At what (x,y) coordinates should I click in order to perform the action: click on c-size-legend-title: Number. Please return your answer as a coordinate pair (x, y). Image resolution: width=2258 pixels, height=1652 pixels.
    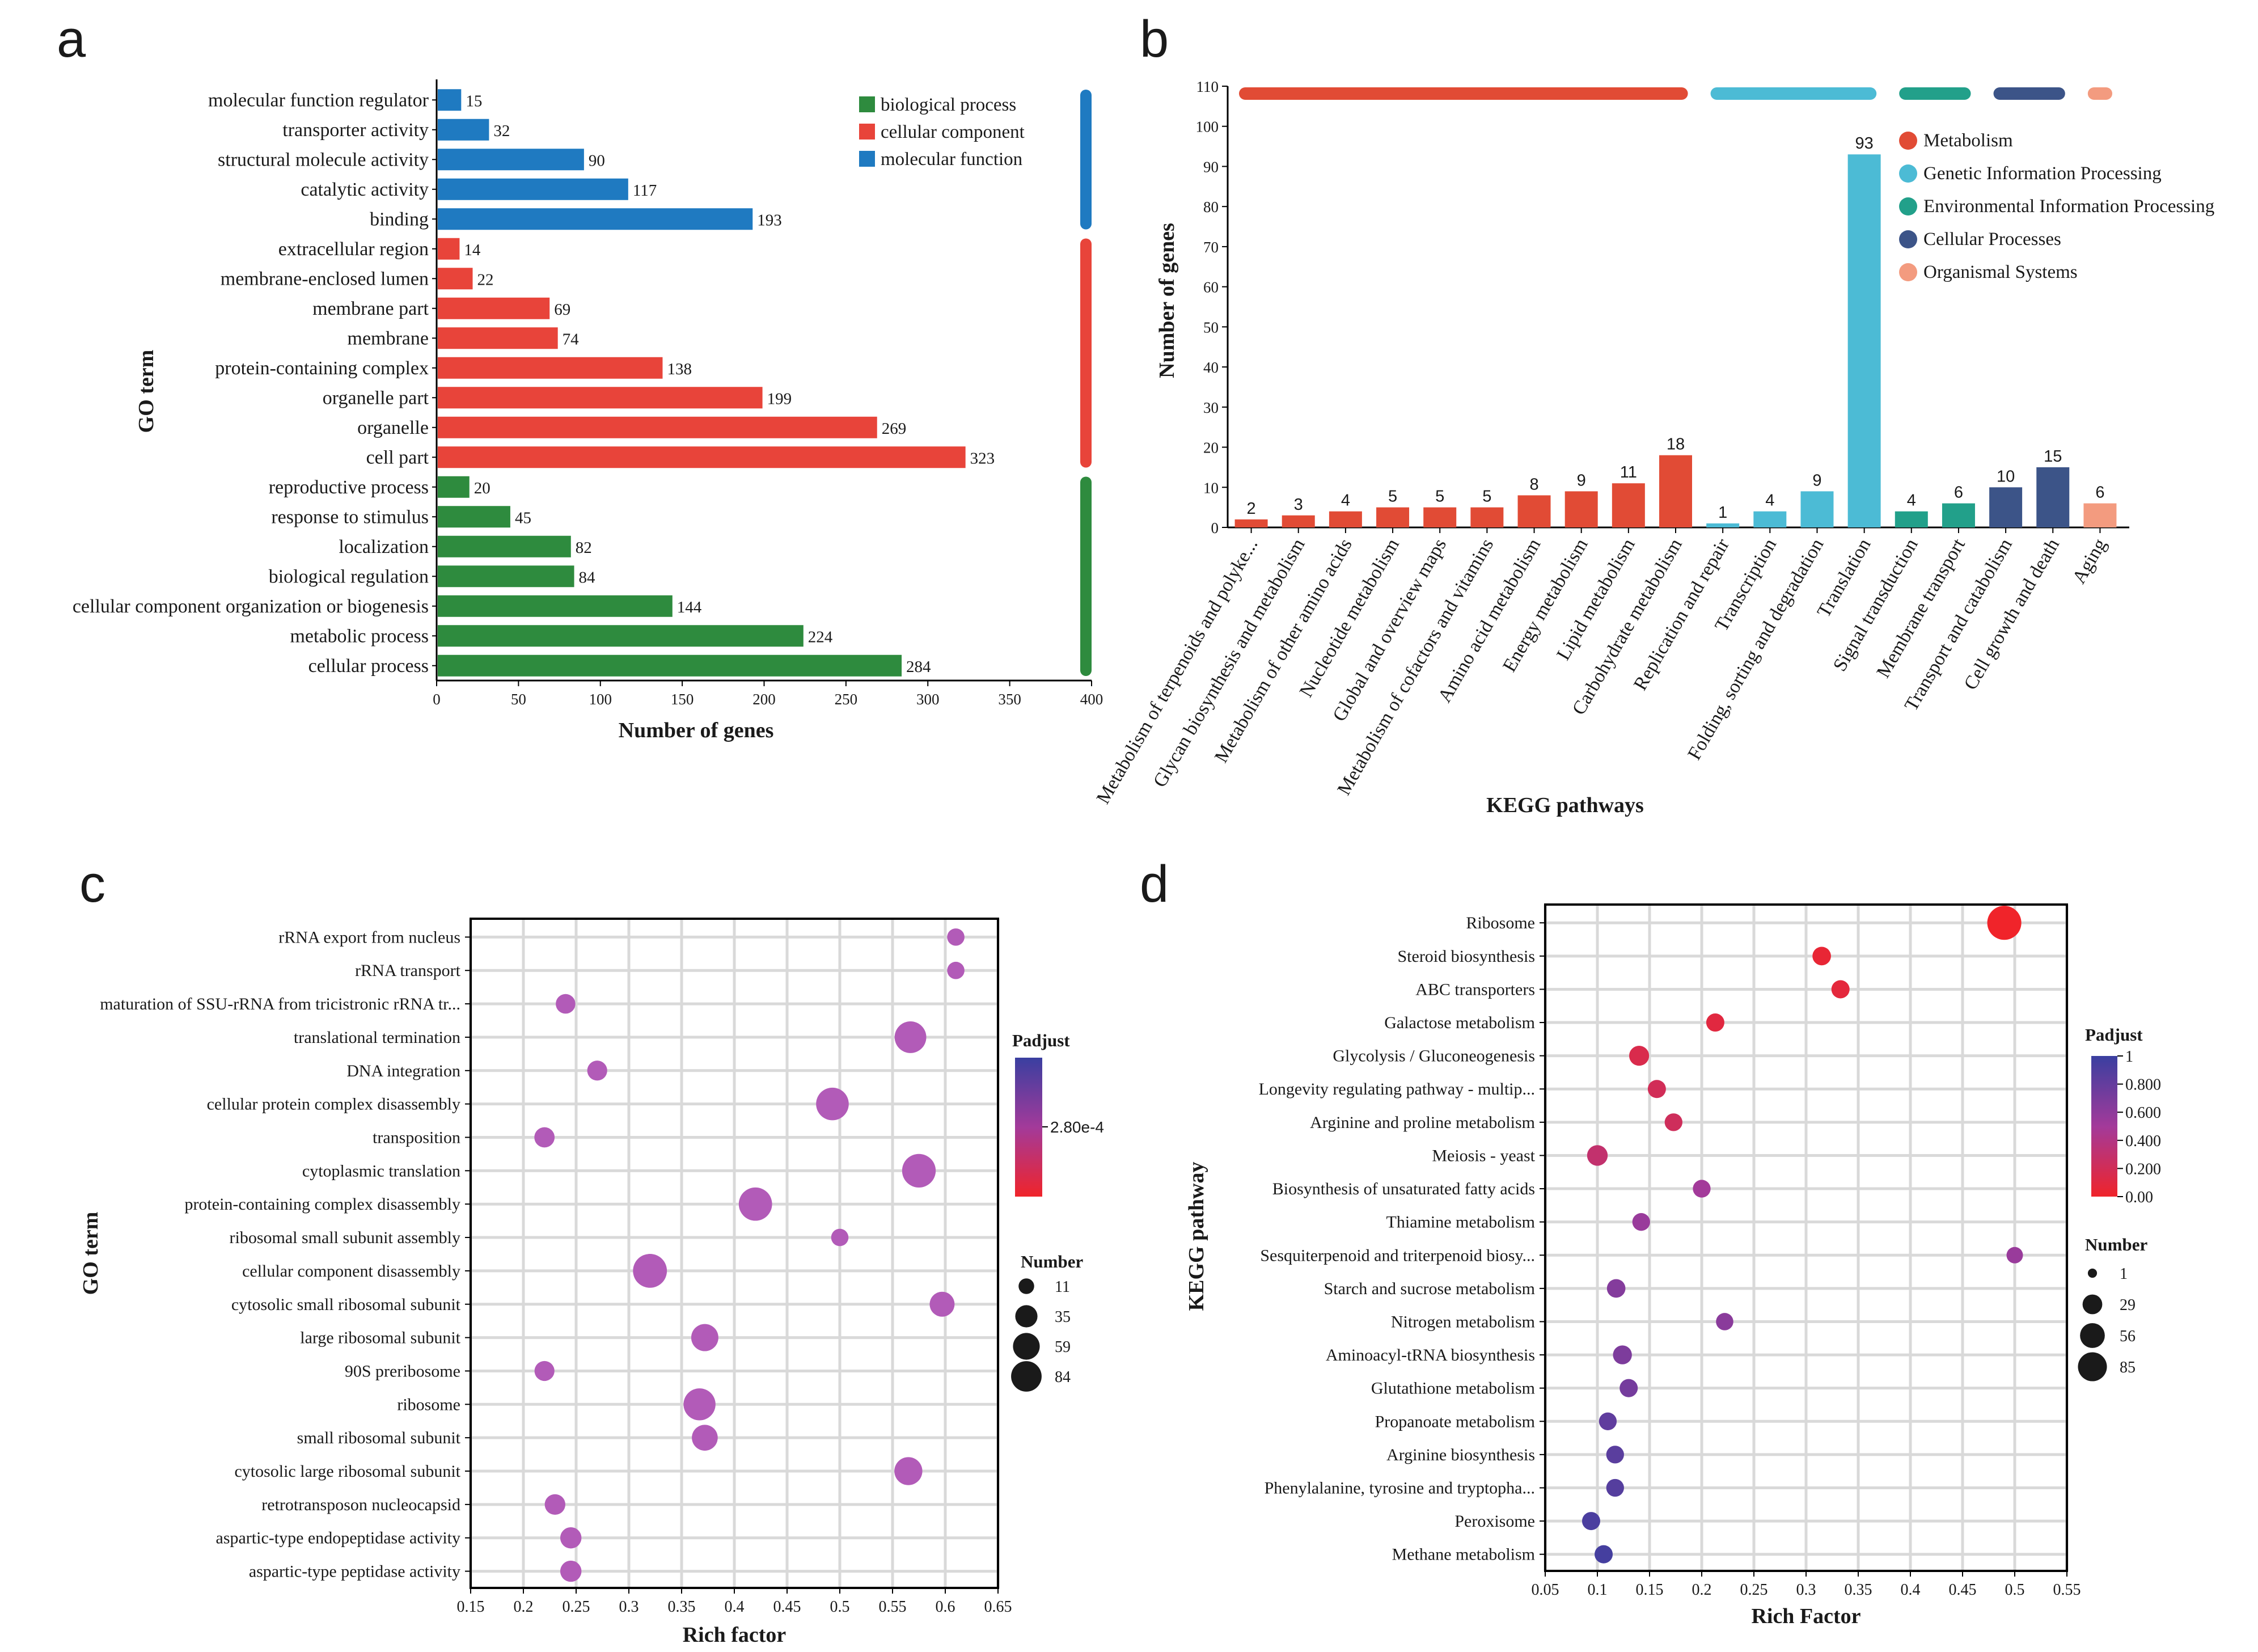
    Looking at the image, I should click on (1052, 1261).